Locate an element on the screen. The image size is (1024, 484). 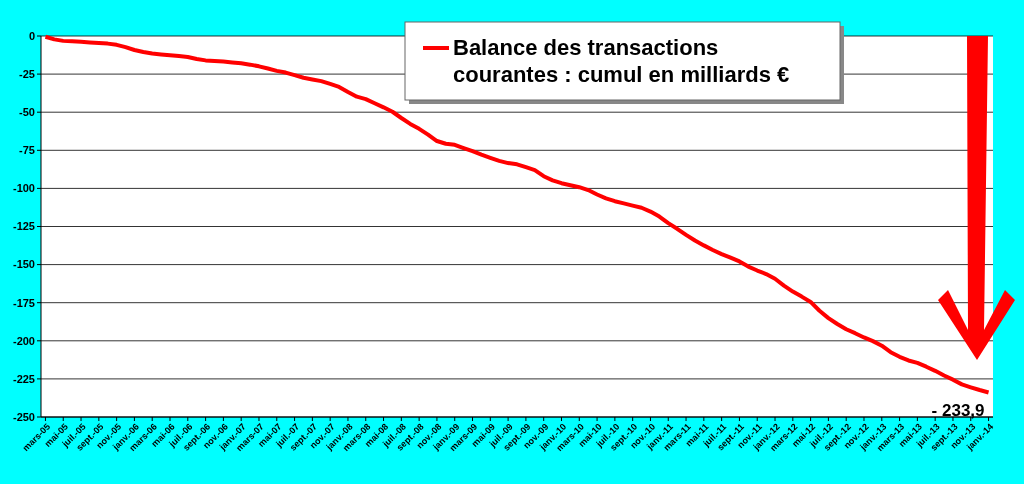
y-tick-label: -175 is located at coordinates (23, 302).